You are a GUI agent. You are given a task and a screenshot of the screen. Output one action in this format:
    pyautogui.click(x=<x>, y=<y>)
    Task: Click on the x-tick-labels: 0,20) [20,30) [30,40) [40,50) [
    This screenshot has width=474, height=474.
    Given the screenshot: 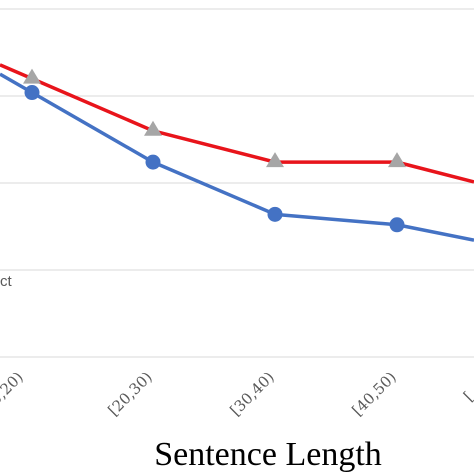 What is the action you would take?
    pyautogui.click(x=237, y=393)
    